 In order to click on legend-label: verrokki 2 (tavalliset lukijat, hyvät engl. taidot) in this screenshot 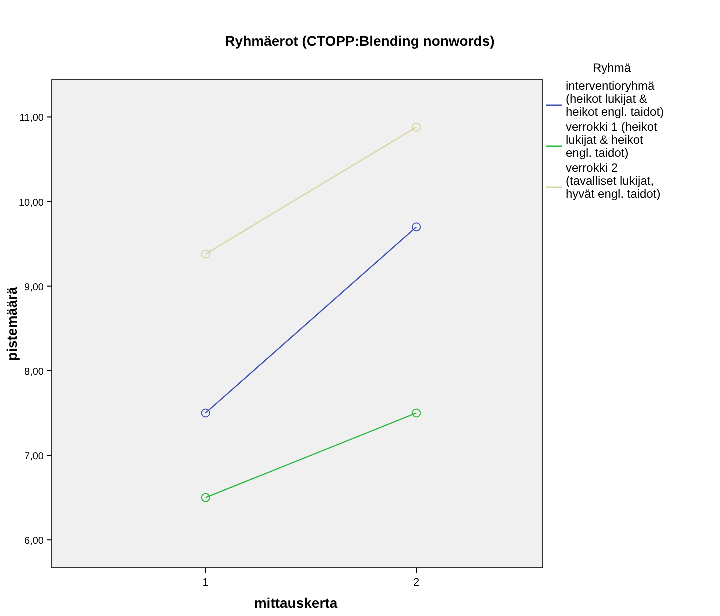, I will do `click(613, 181)`.